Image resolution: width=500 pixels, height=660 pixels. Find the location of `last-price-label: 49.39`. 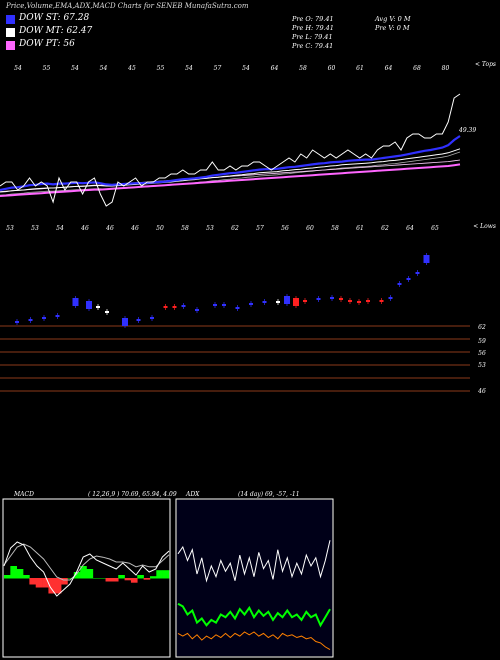

last-price-label: 49.39 is located at coordinates (467, 130).